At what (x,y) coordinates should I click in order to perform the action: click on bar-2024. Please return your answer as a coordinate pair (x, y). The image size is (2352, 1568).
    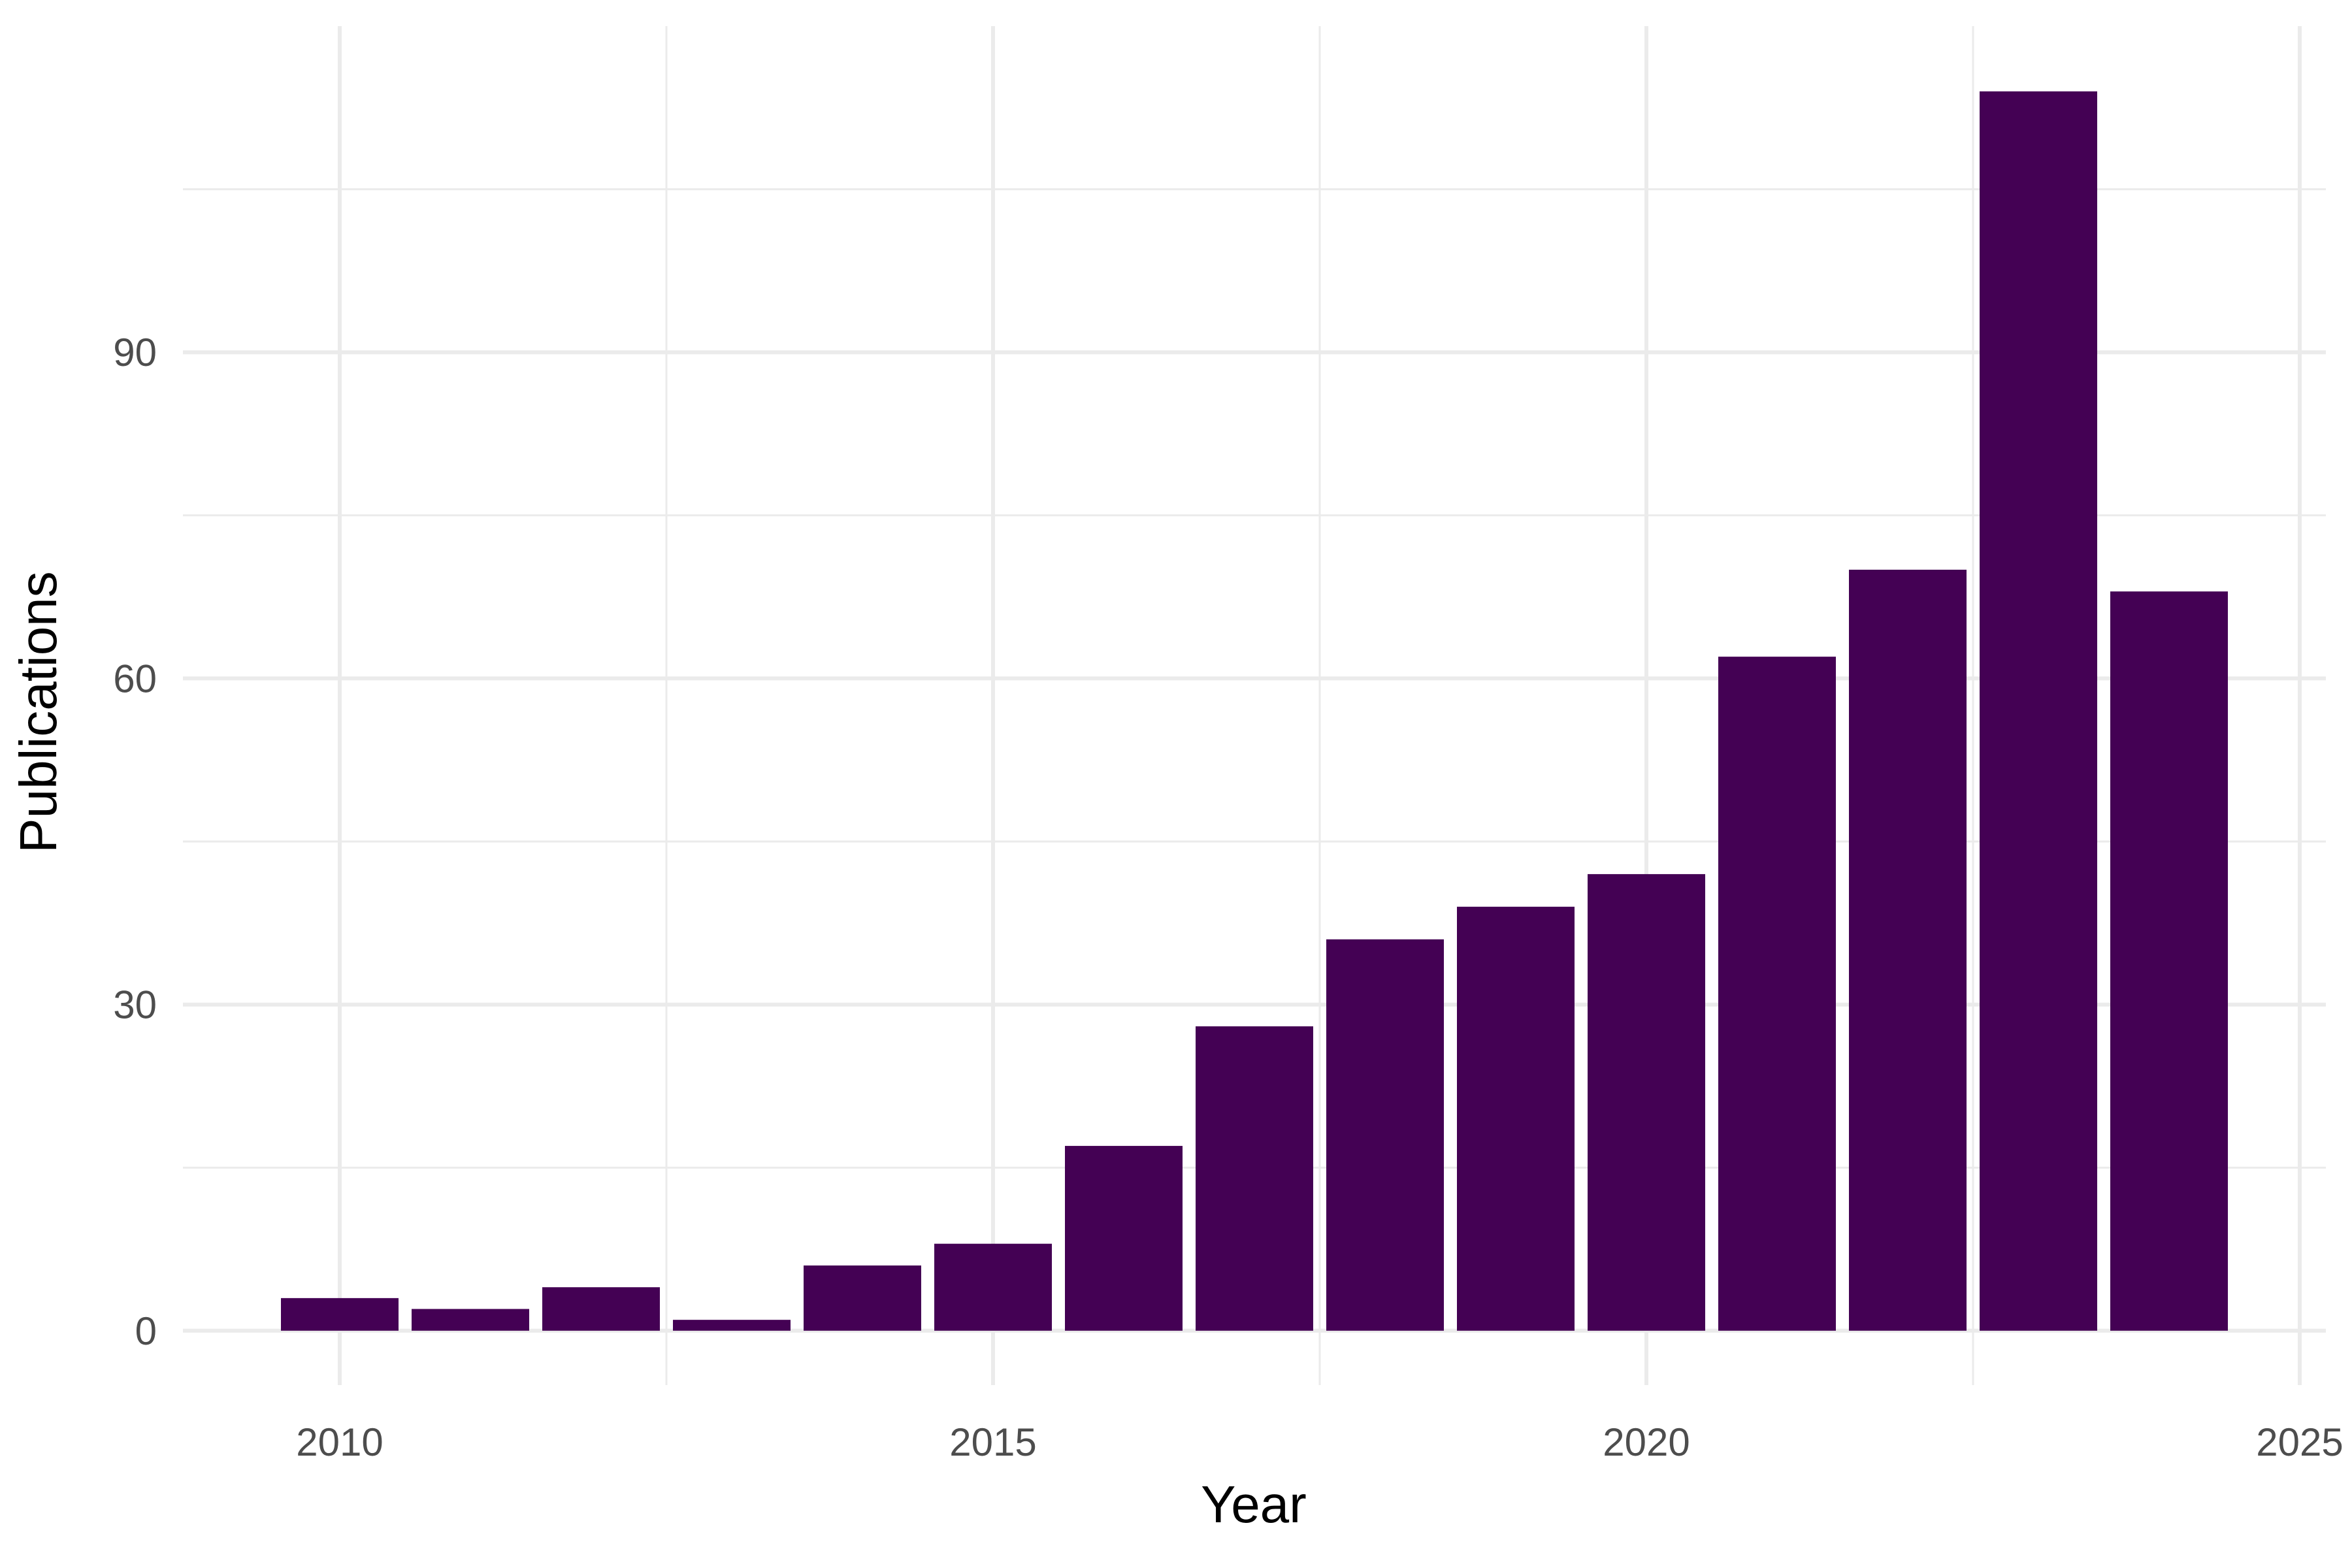
    Looking at the image, I should click on (2169, 961).